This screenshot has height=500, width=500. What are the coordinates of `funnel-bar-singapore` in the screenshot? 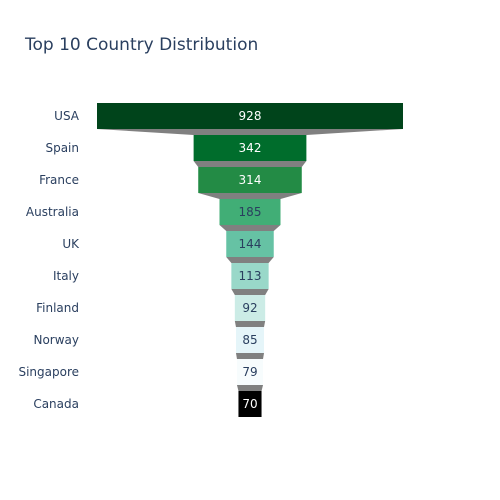 It's located at (250, 372).